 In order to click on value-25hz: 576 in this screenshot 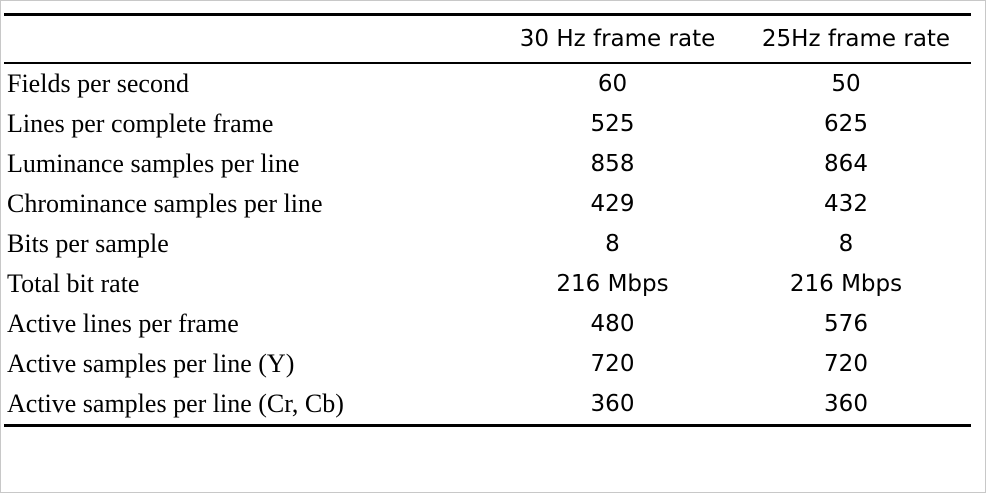, I will do `click(846, 324)`.